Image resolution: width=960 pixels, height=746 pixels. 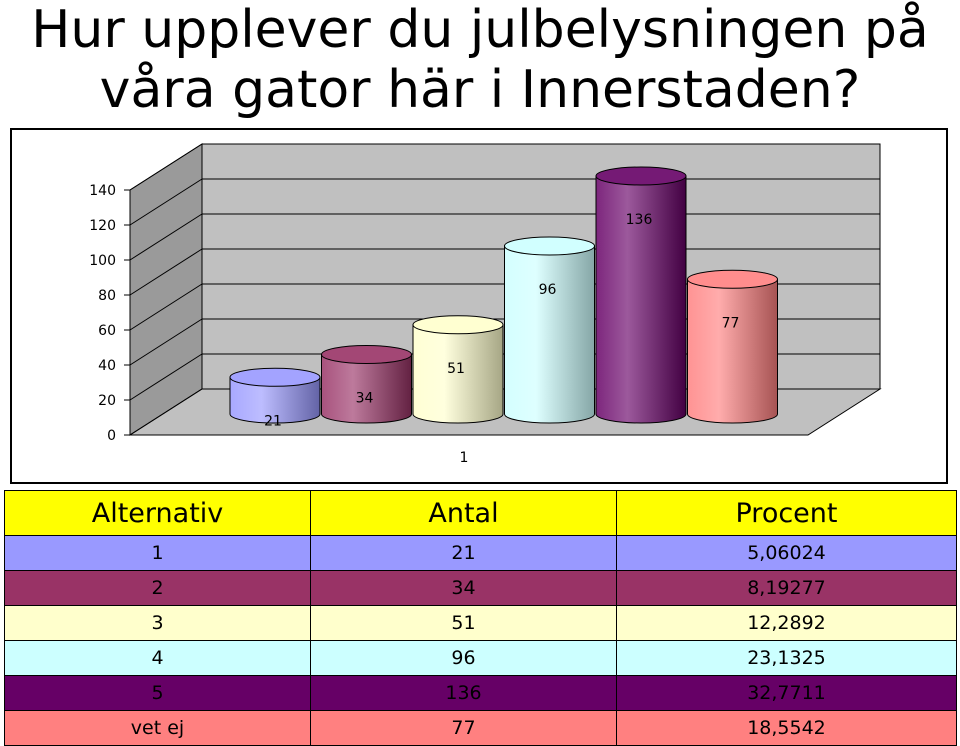 What do you see at coordinates (731, 323) in the screenshot?
I see `data-label-6: 77` at bounding box center [731, 323].